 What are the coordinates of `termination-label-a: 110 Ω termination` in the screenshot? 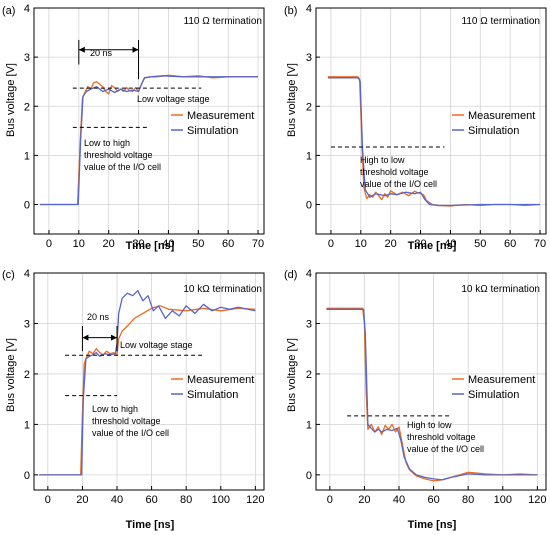 It's located at (223, 21).